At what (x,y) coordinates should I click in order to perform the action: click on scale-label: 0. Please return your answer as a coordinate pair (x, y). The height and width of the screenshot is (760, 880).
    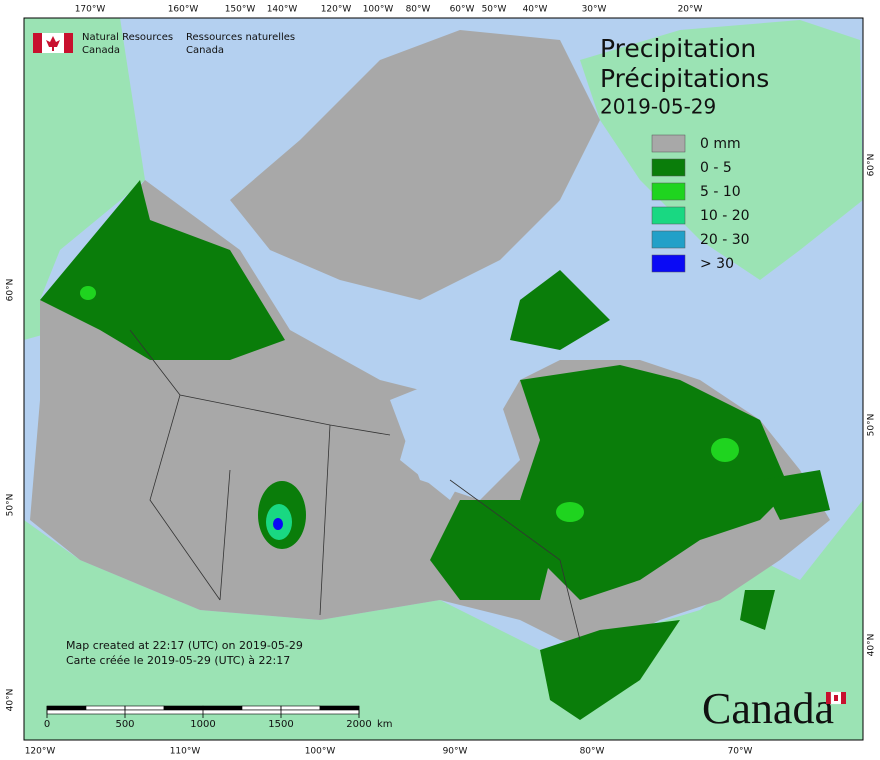
    Looking at the image, I should click on (47, 724).